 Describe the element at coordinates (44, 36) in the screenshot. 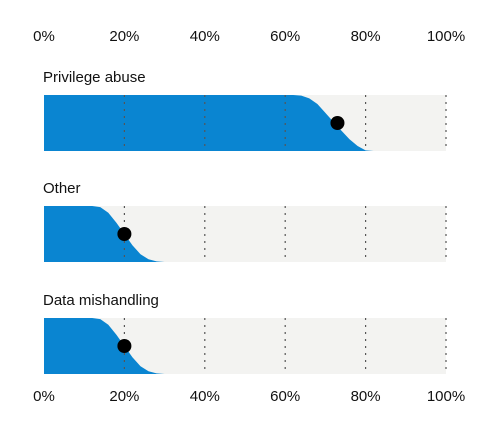

I see `x-tick-top-0: 0%` at that location.